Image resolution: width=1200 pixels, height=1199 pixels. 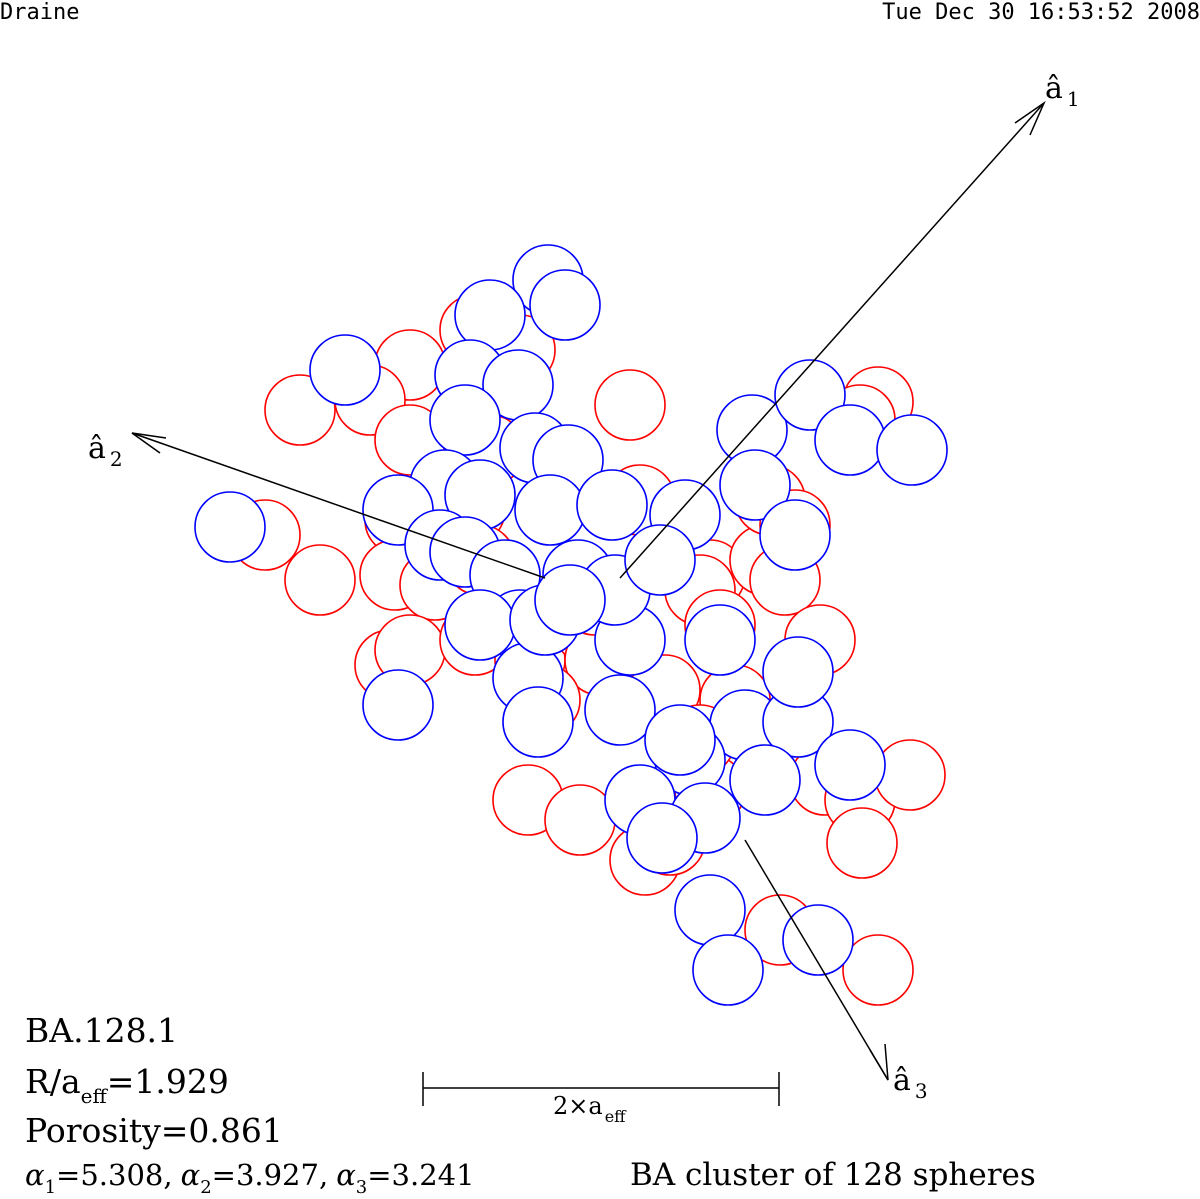 I want to click on timestamp-label: Tue Dec 30 16:53:52 2008, so click(x=1041, y=12).